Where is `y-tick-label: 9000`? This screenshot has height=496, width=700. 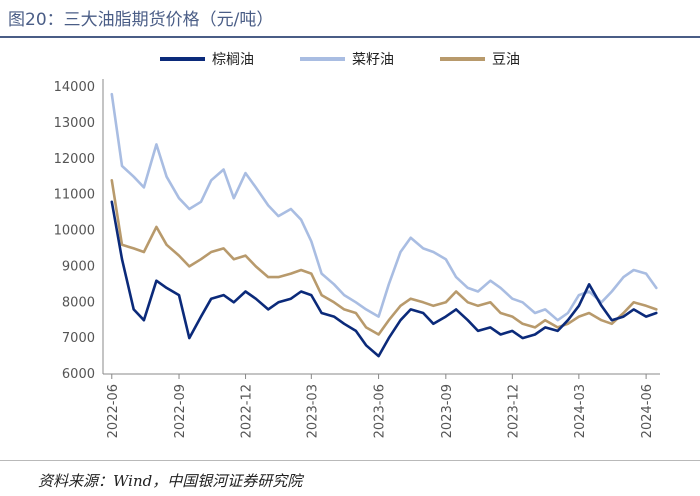 y-tick-label: 9000 is located at coordinates (78, 266).